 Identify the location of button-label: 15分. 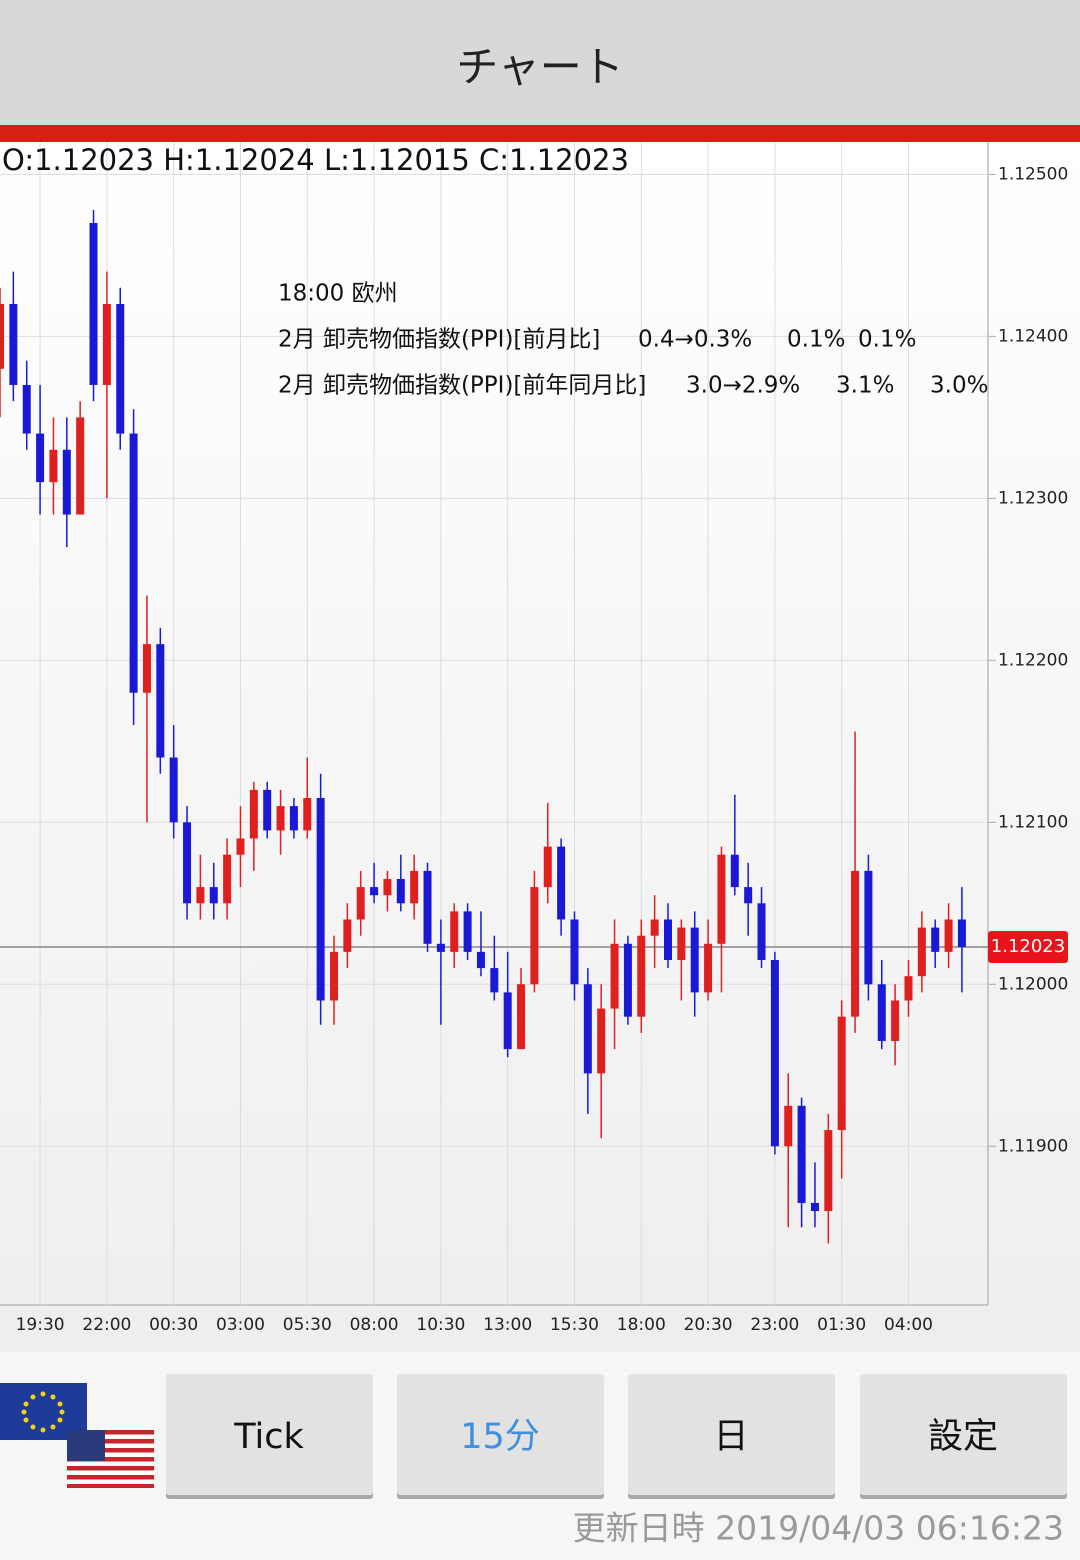
(500, 1437).